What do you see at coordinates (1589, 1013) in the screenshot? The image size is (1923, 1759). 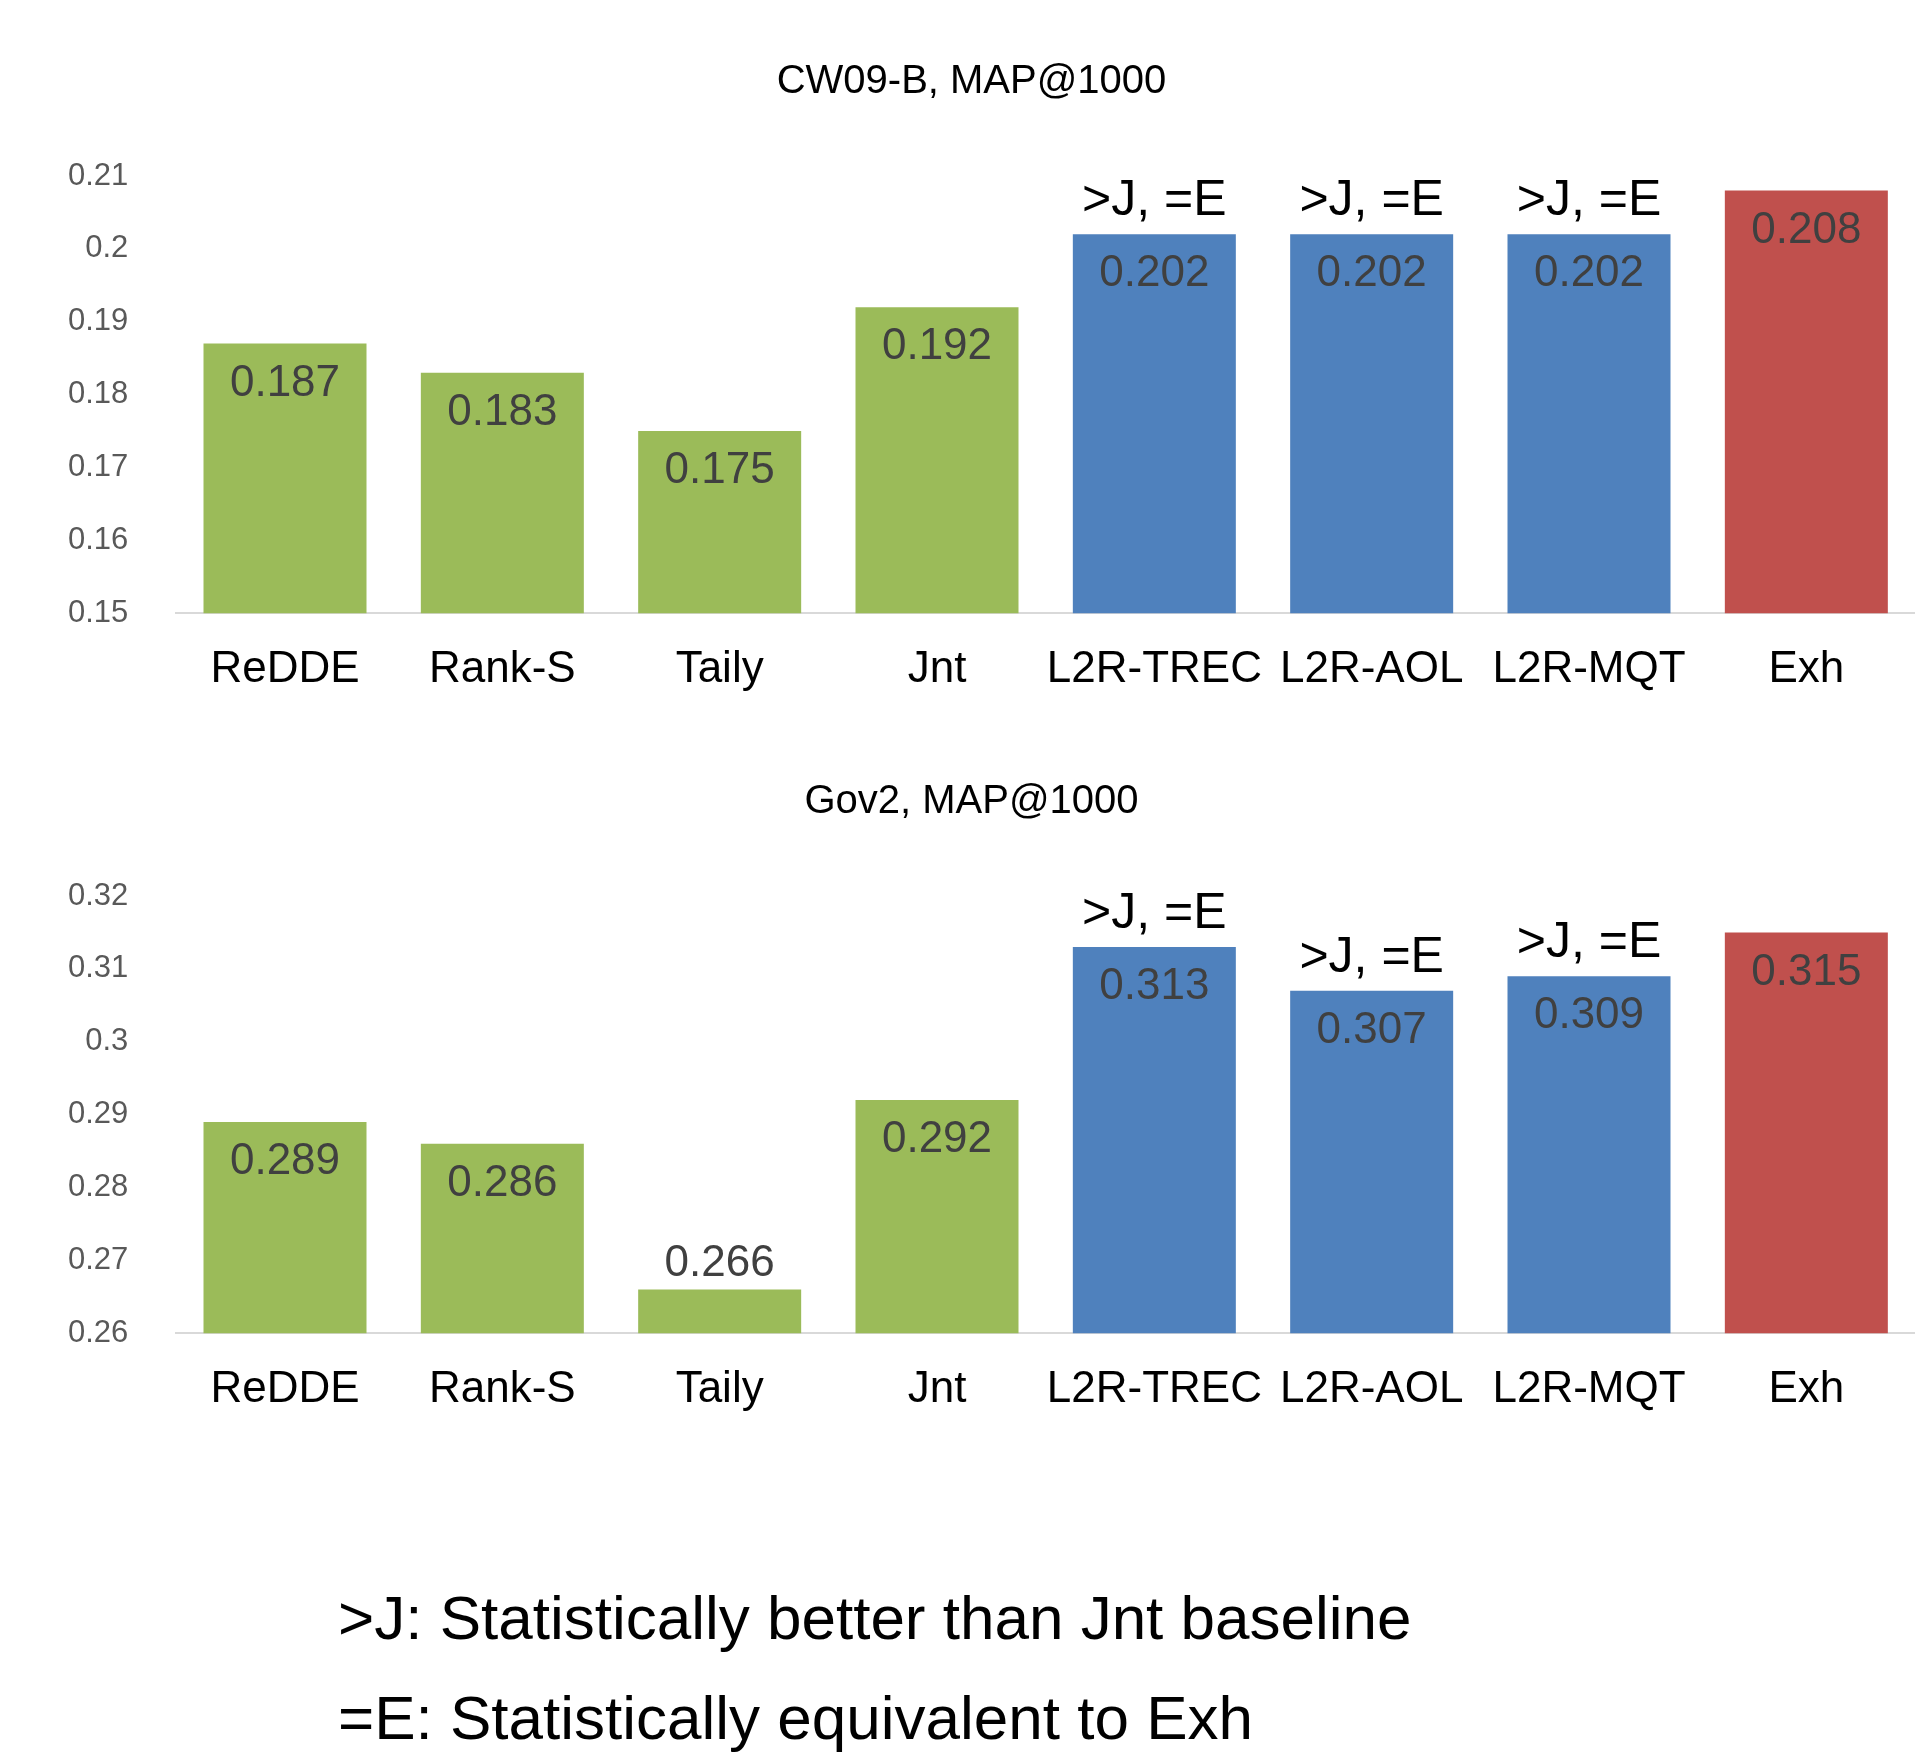 I see `data-label: 0.309` at bounding box center [1589, 1013].